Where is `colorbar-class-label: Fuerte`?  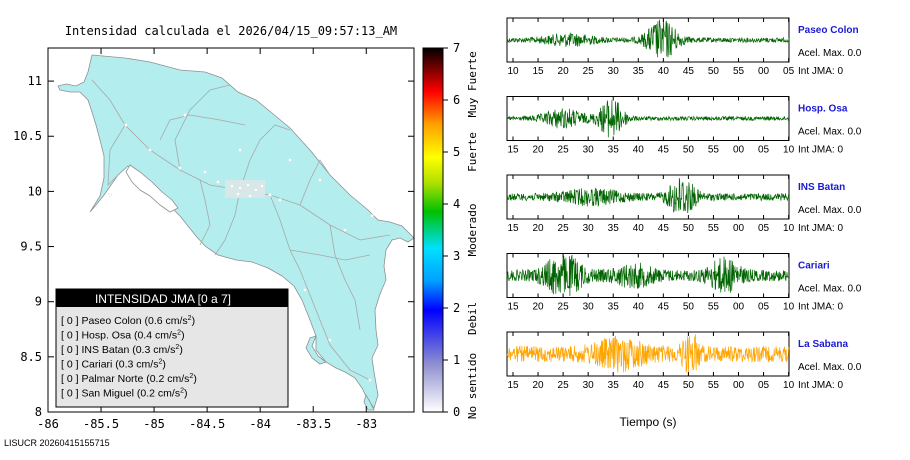 colorbar-class-label: Fuerte is located at coordinates (472, 152).